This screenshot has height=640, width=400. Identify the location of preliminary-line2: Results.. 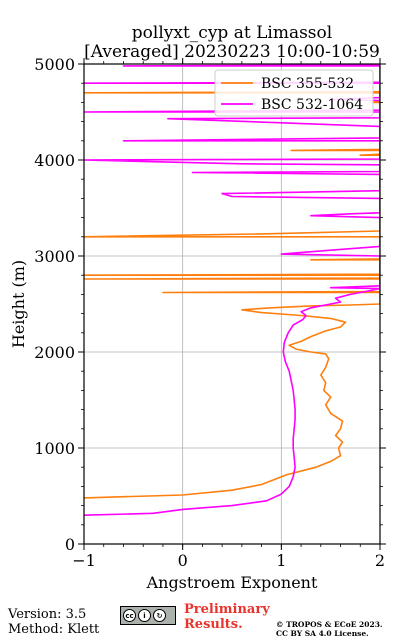
(213, 624).